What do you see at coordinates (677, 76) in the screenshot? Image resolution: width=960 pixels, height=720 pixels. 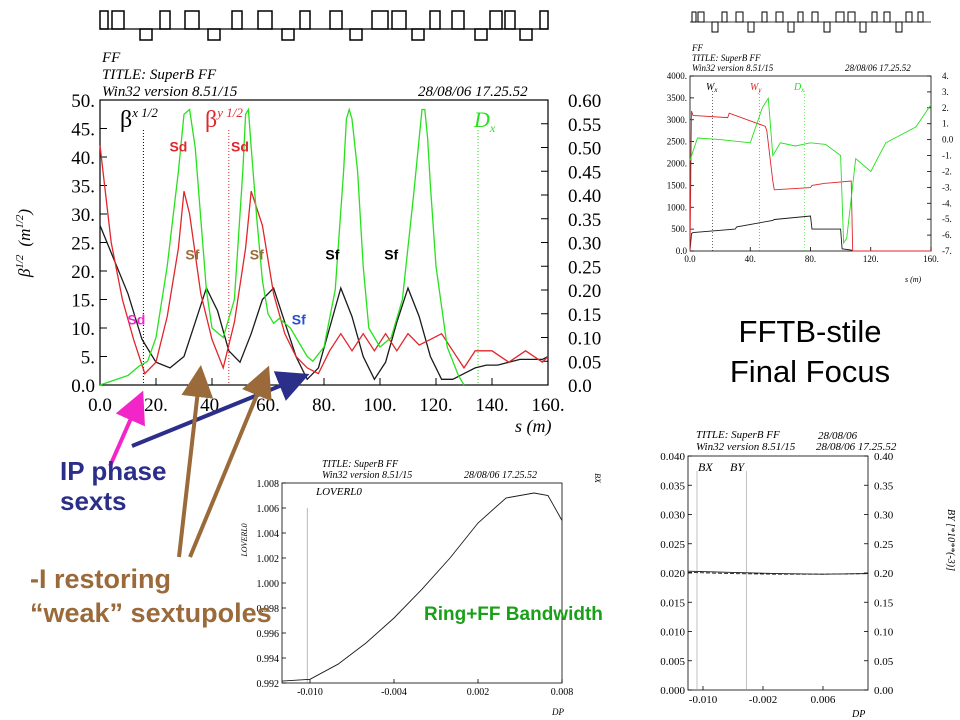 I see `tr-y-left-tick-label: 4000.` at bounding box center [677, 76].